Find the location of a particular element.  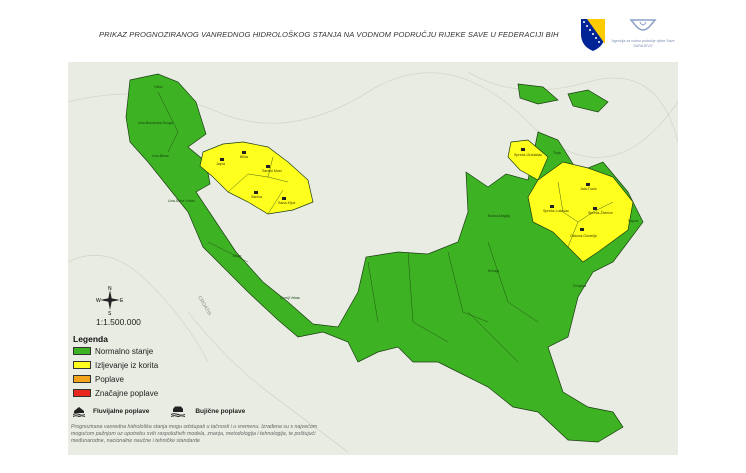

region-label: Una-Sutra Vrbas is located at coordinates (181, 201).